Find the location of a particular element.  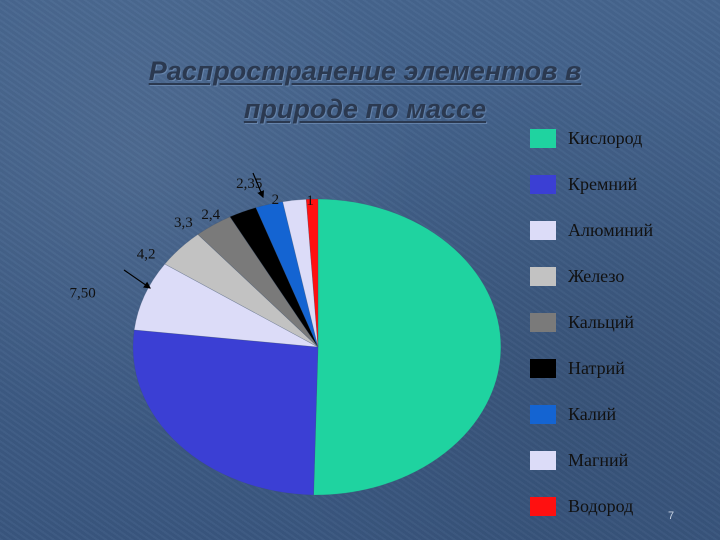

legend-label: Магний is located at coordinates (598, 459).